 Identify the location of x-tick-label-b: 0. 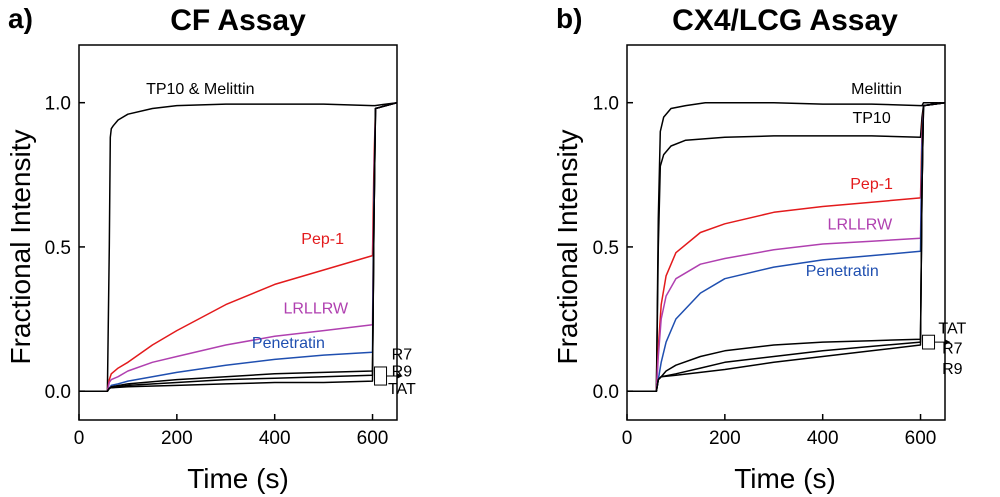
(627, 438).